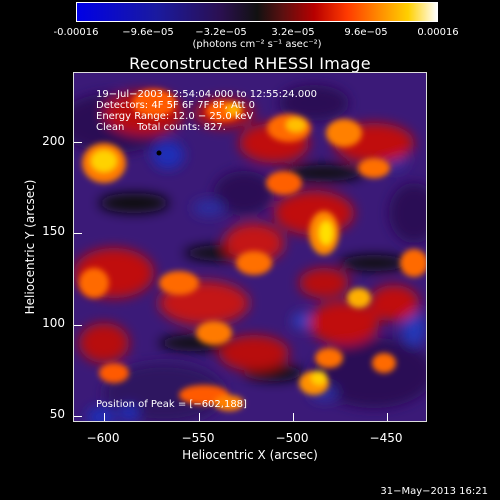 The height and width of the screenshot is (500, 500). What do you see at coordinates (198, 438) in the screenshot?
I see `x-tick-label: −550` at bounding box center [198, 438].